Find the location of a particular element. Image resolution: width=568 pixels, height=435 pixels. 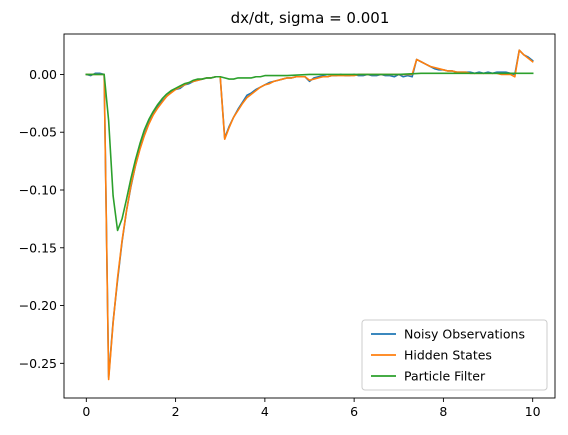

y-axis: 0.00 −0.05 −0.10 −0.15 −0.20 −0.25 is located at coordinates (41, 219).